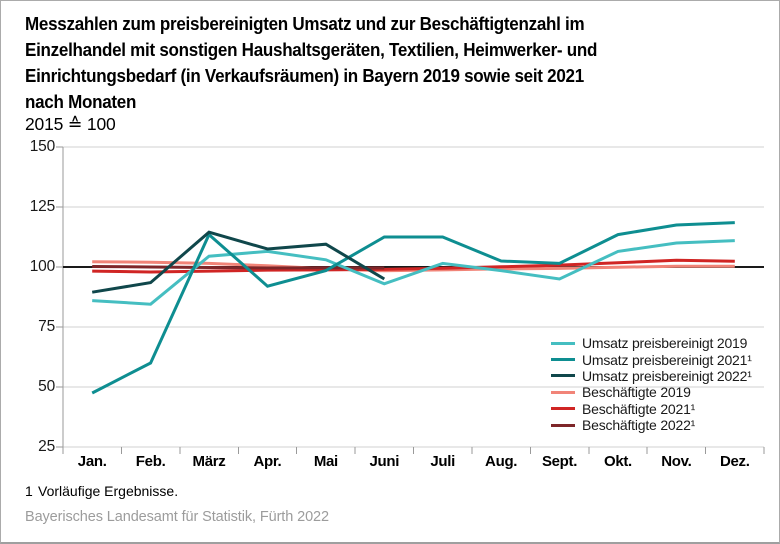 The width and height of the screenshot is (780, 544). What do you see at coordinates (617, 461) in the screenshot?
I see `x-axis-month-label: Okt.` at bounding box center [617, 461].